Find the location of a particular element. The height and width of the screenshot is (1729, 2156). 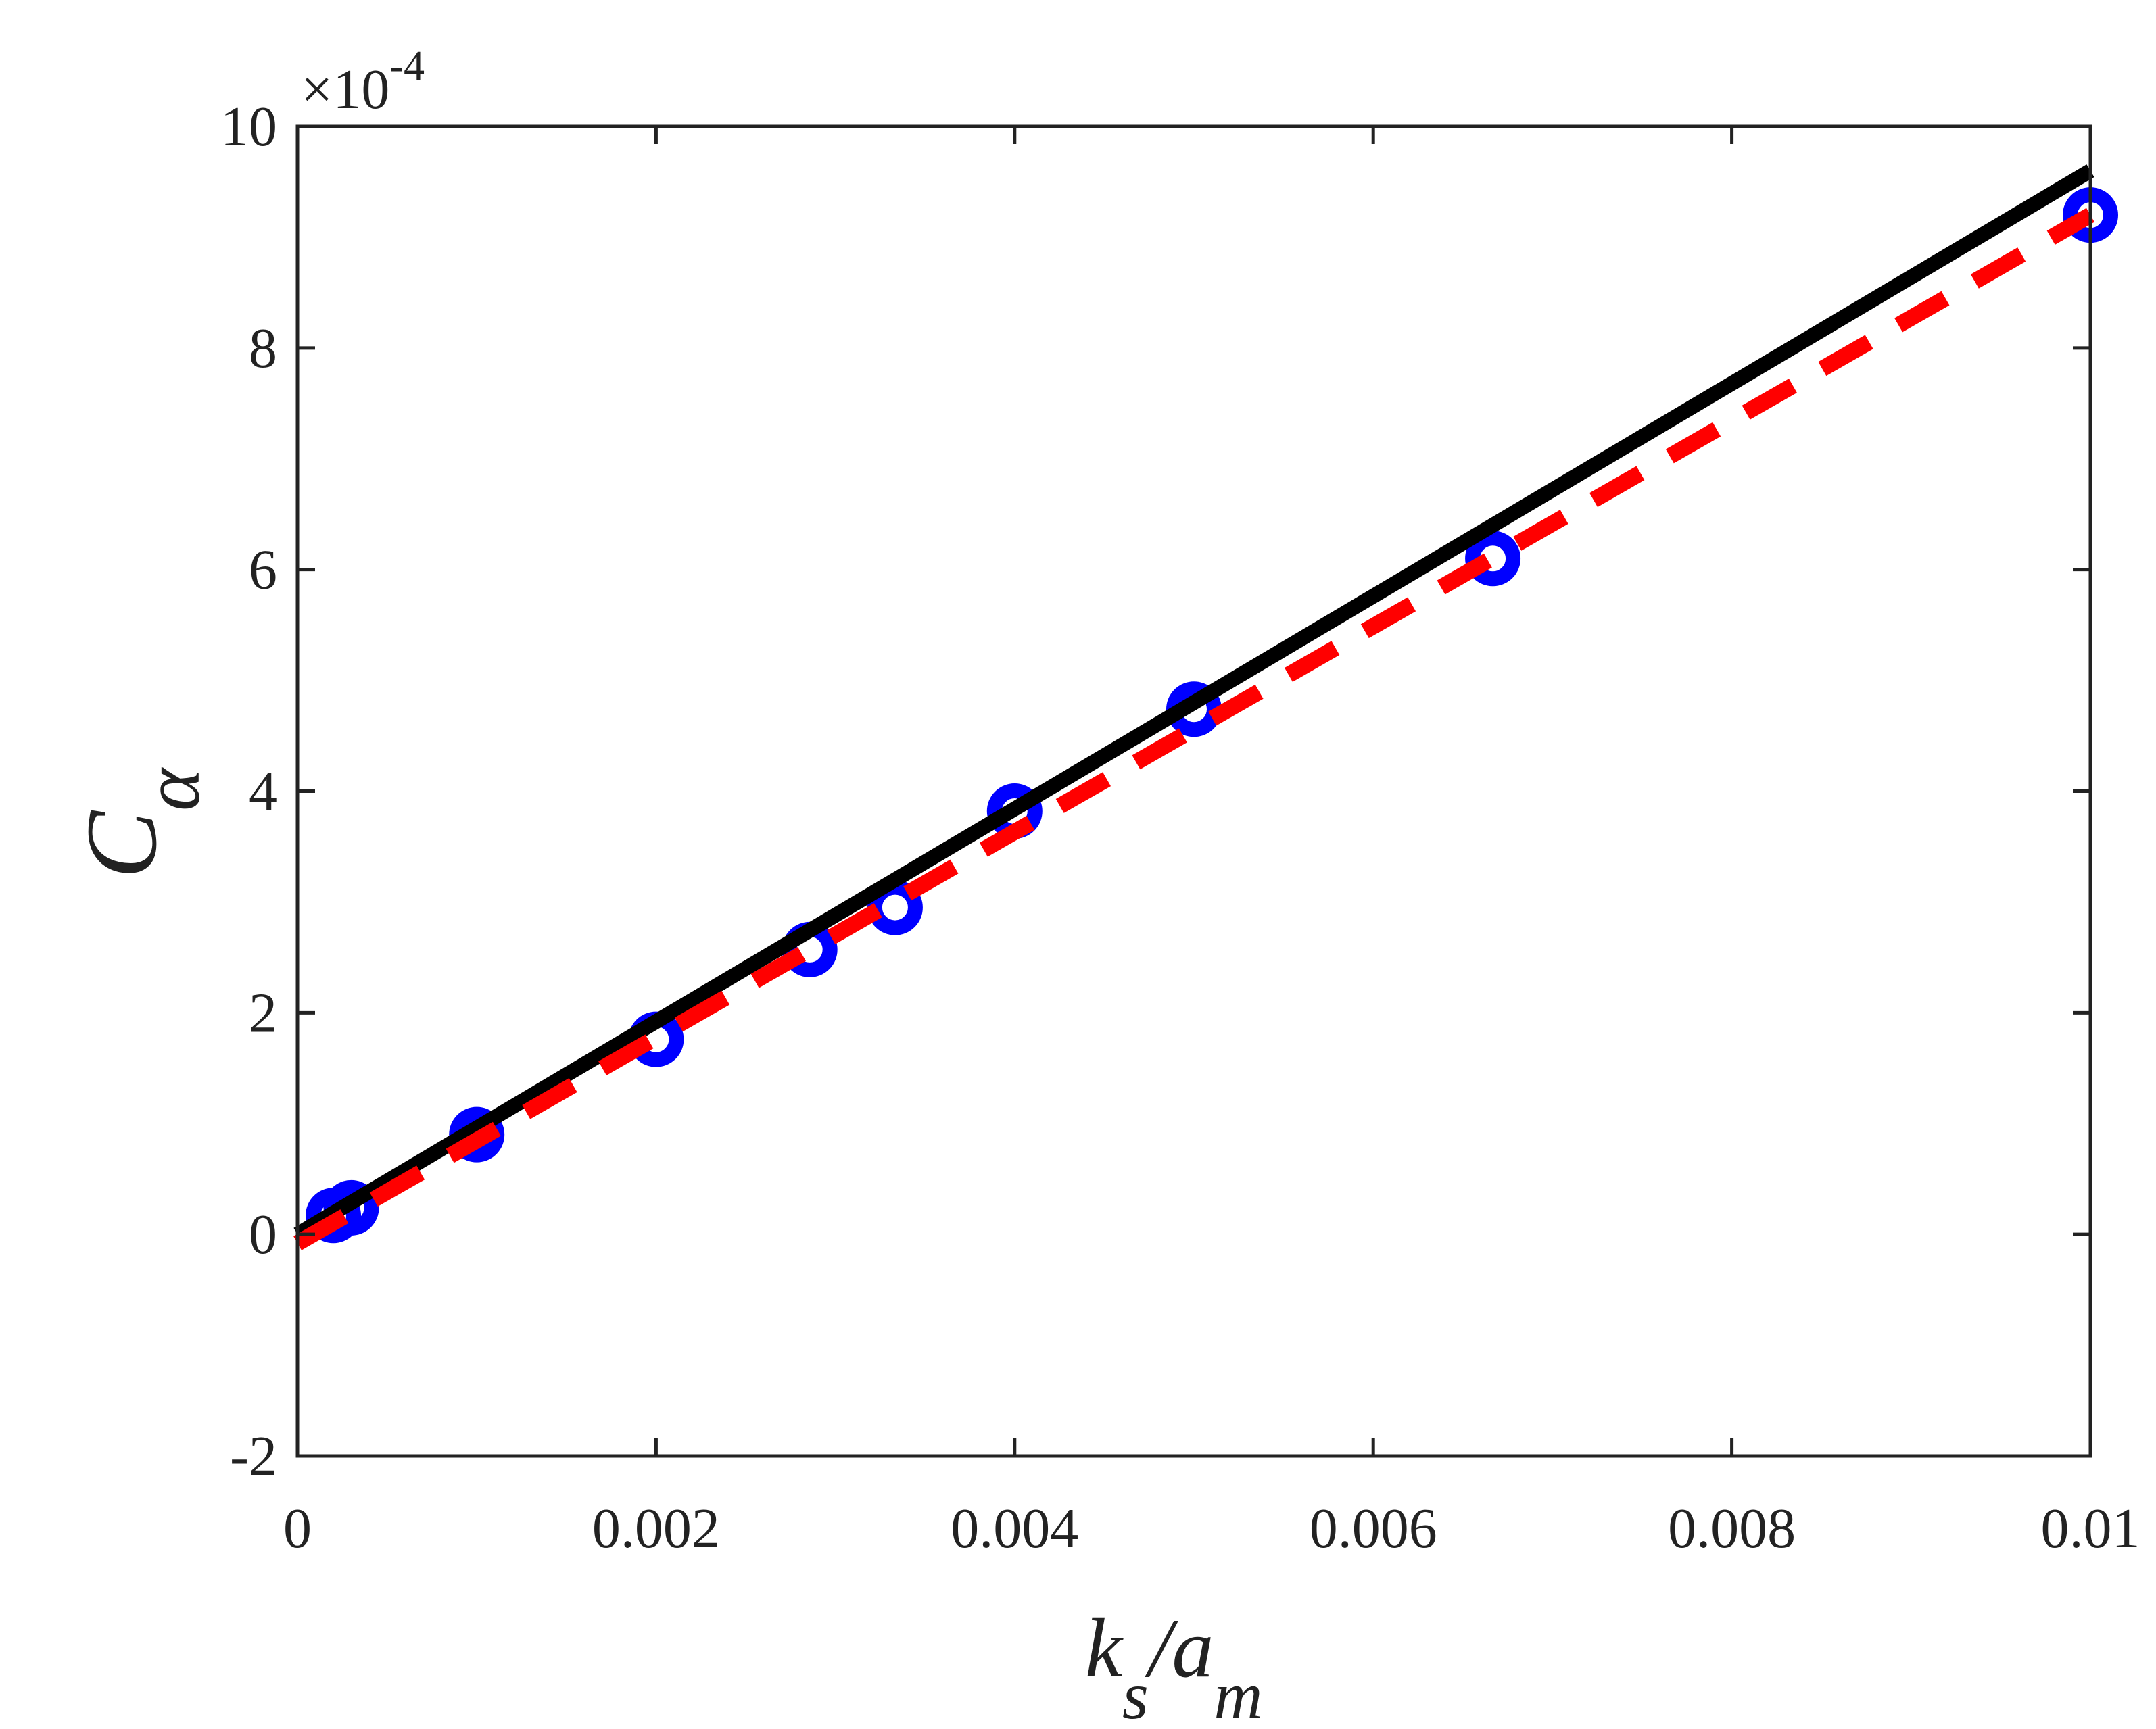

y-tick-label: -2 is located at coordinates (253, 1456).